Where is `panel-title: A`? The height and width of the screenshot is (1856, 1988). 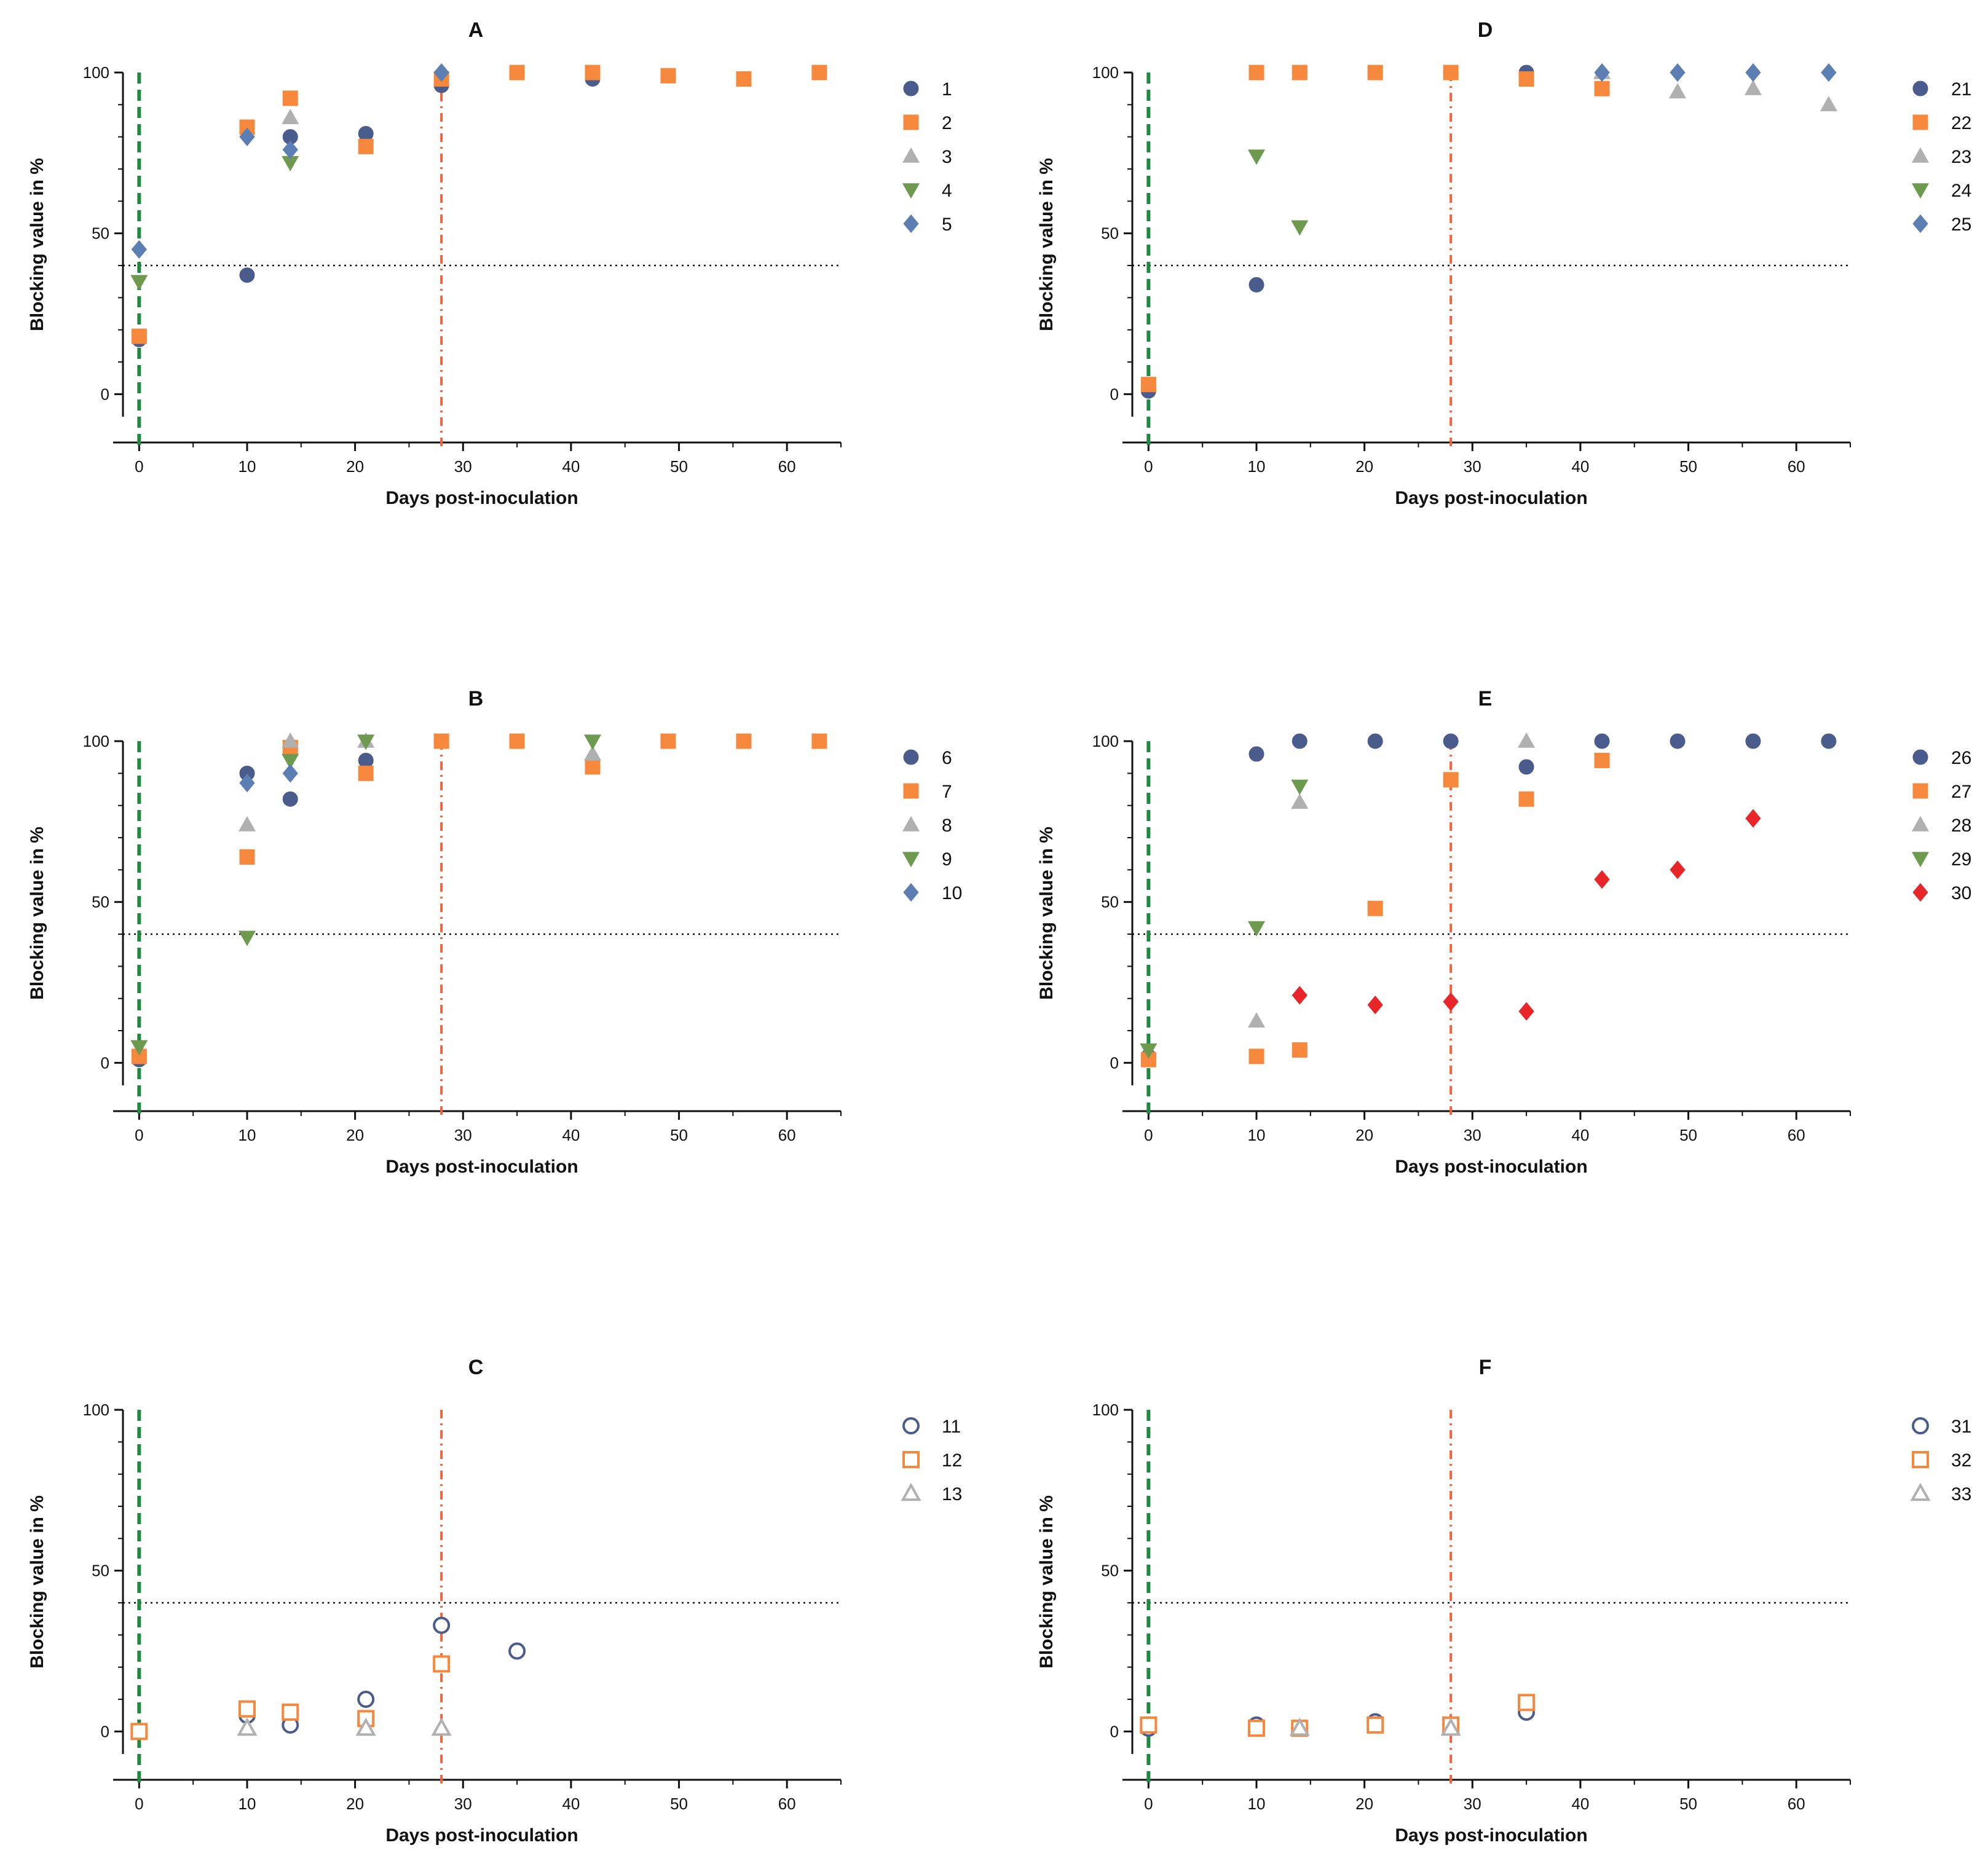 panel-title: A is located at coordinates (476, 30).